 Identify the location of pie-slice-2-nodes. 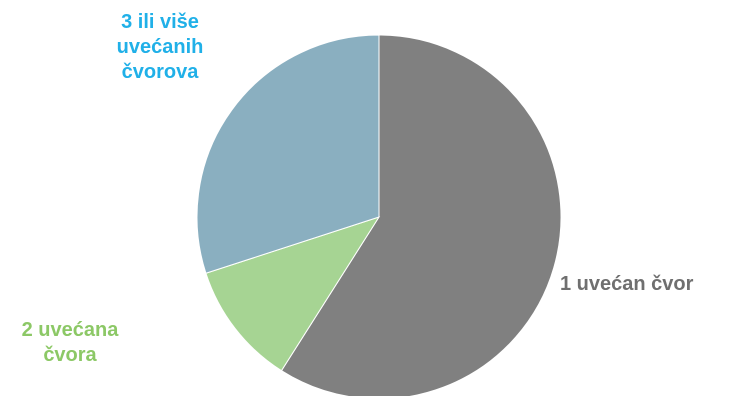
(293, 294).